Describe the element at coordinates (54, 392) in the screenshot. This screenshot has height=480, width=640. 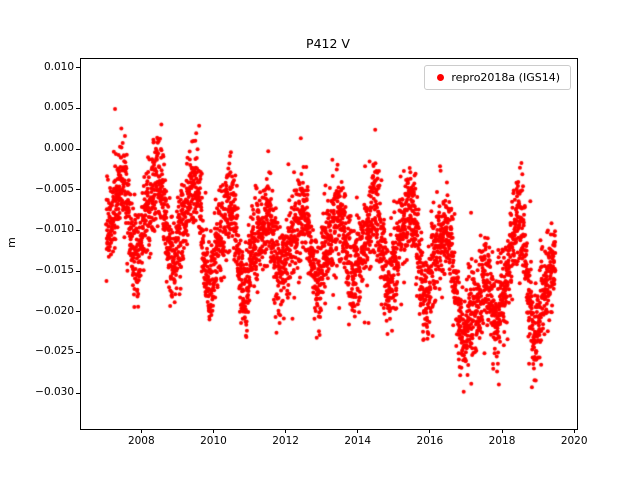
I see `y-tick-label: −0.030` at that location.